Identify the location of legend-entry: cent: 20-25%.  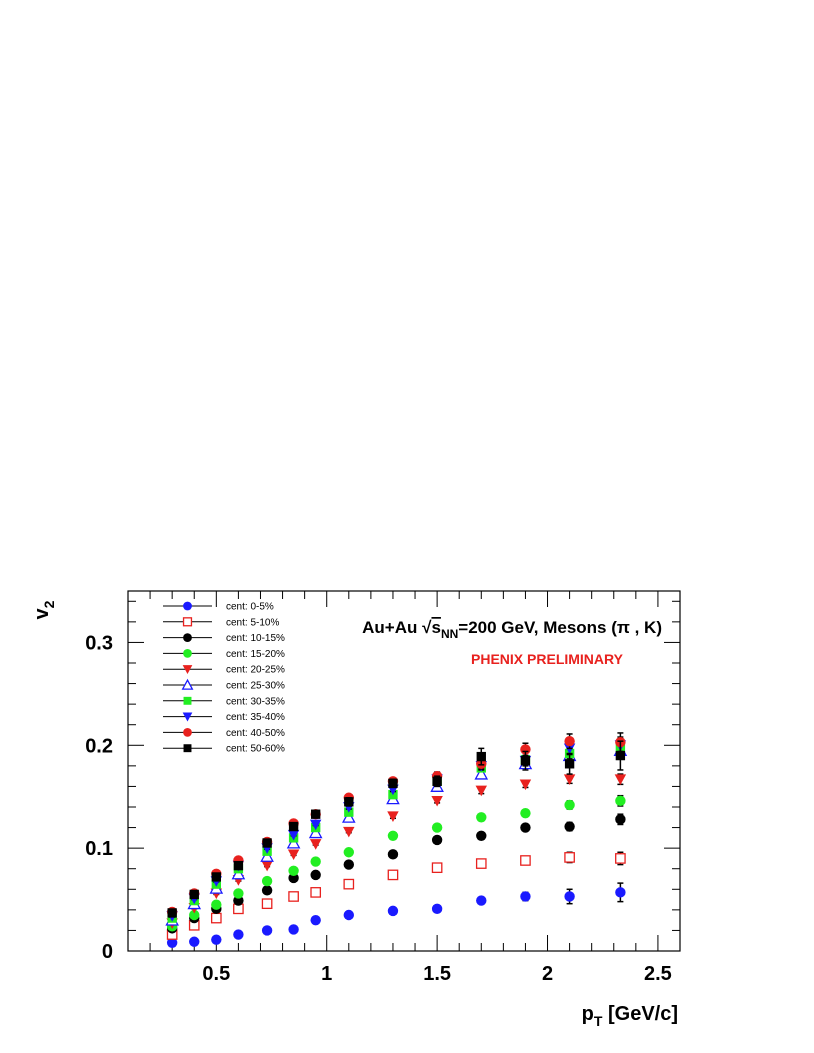
(224, 670).